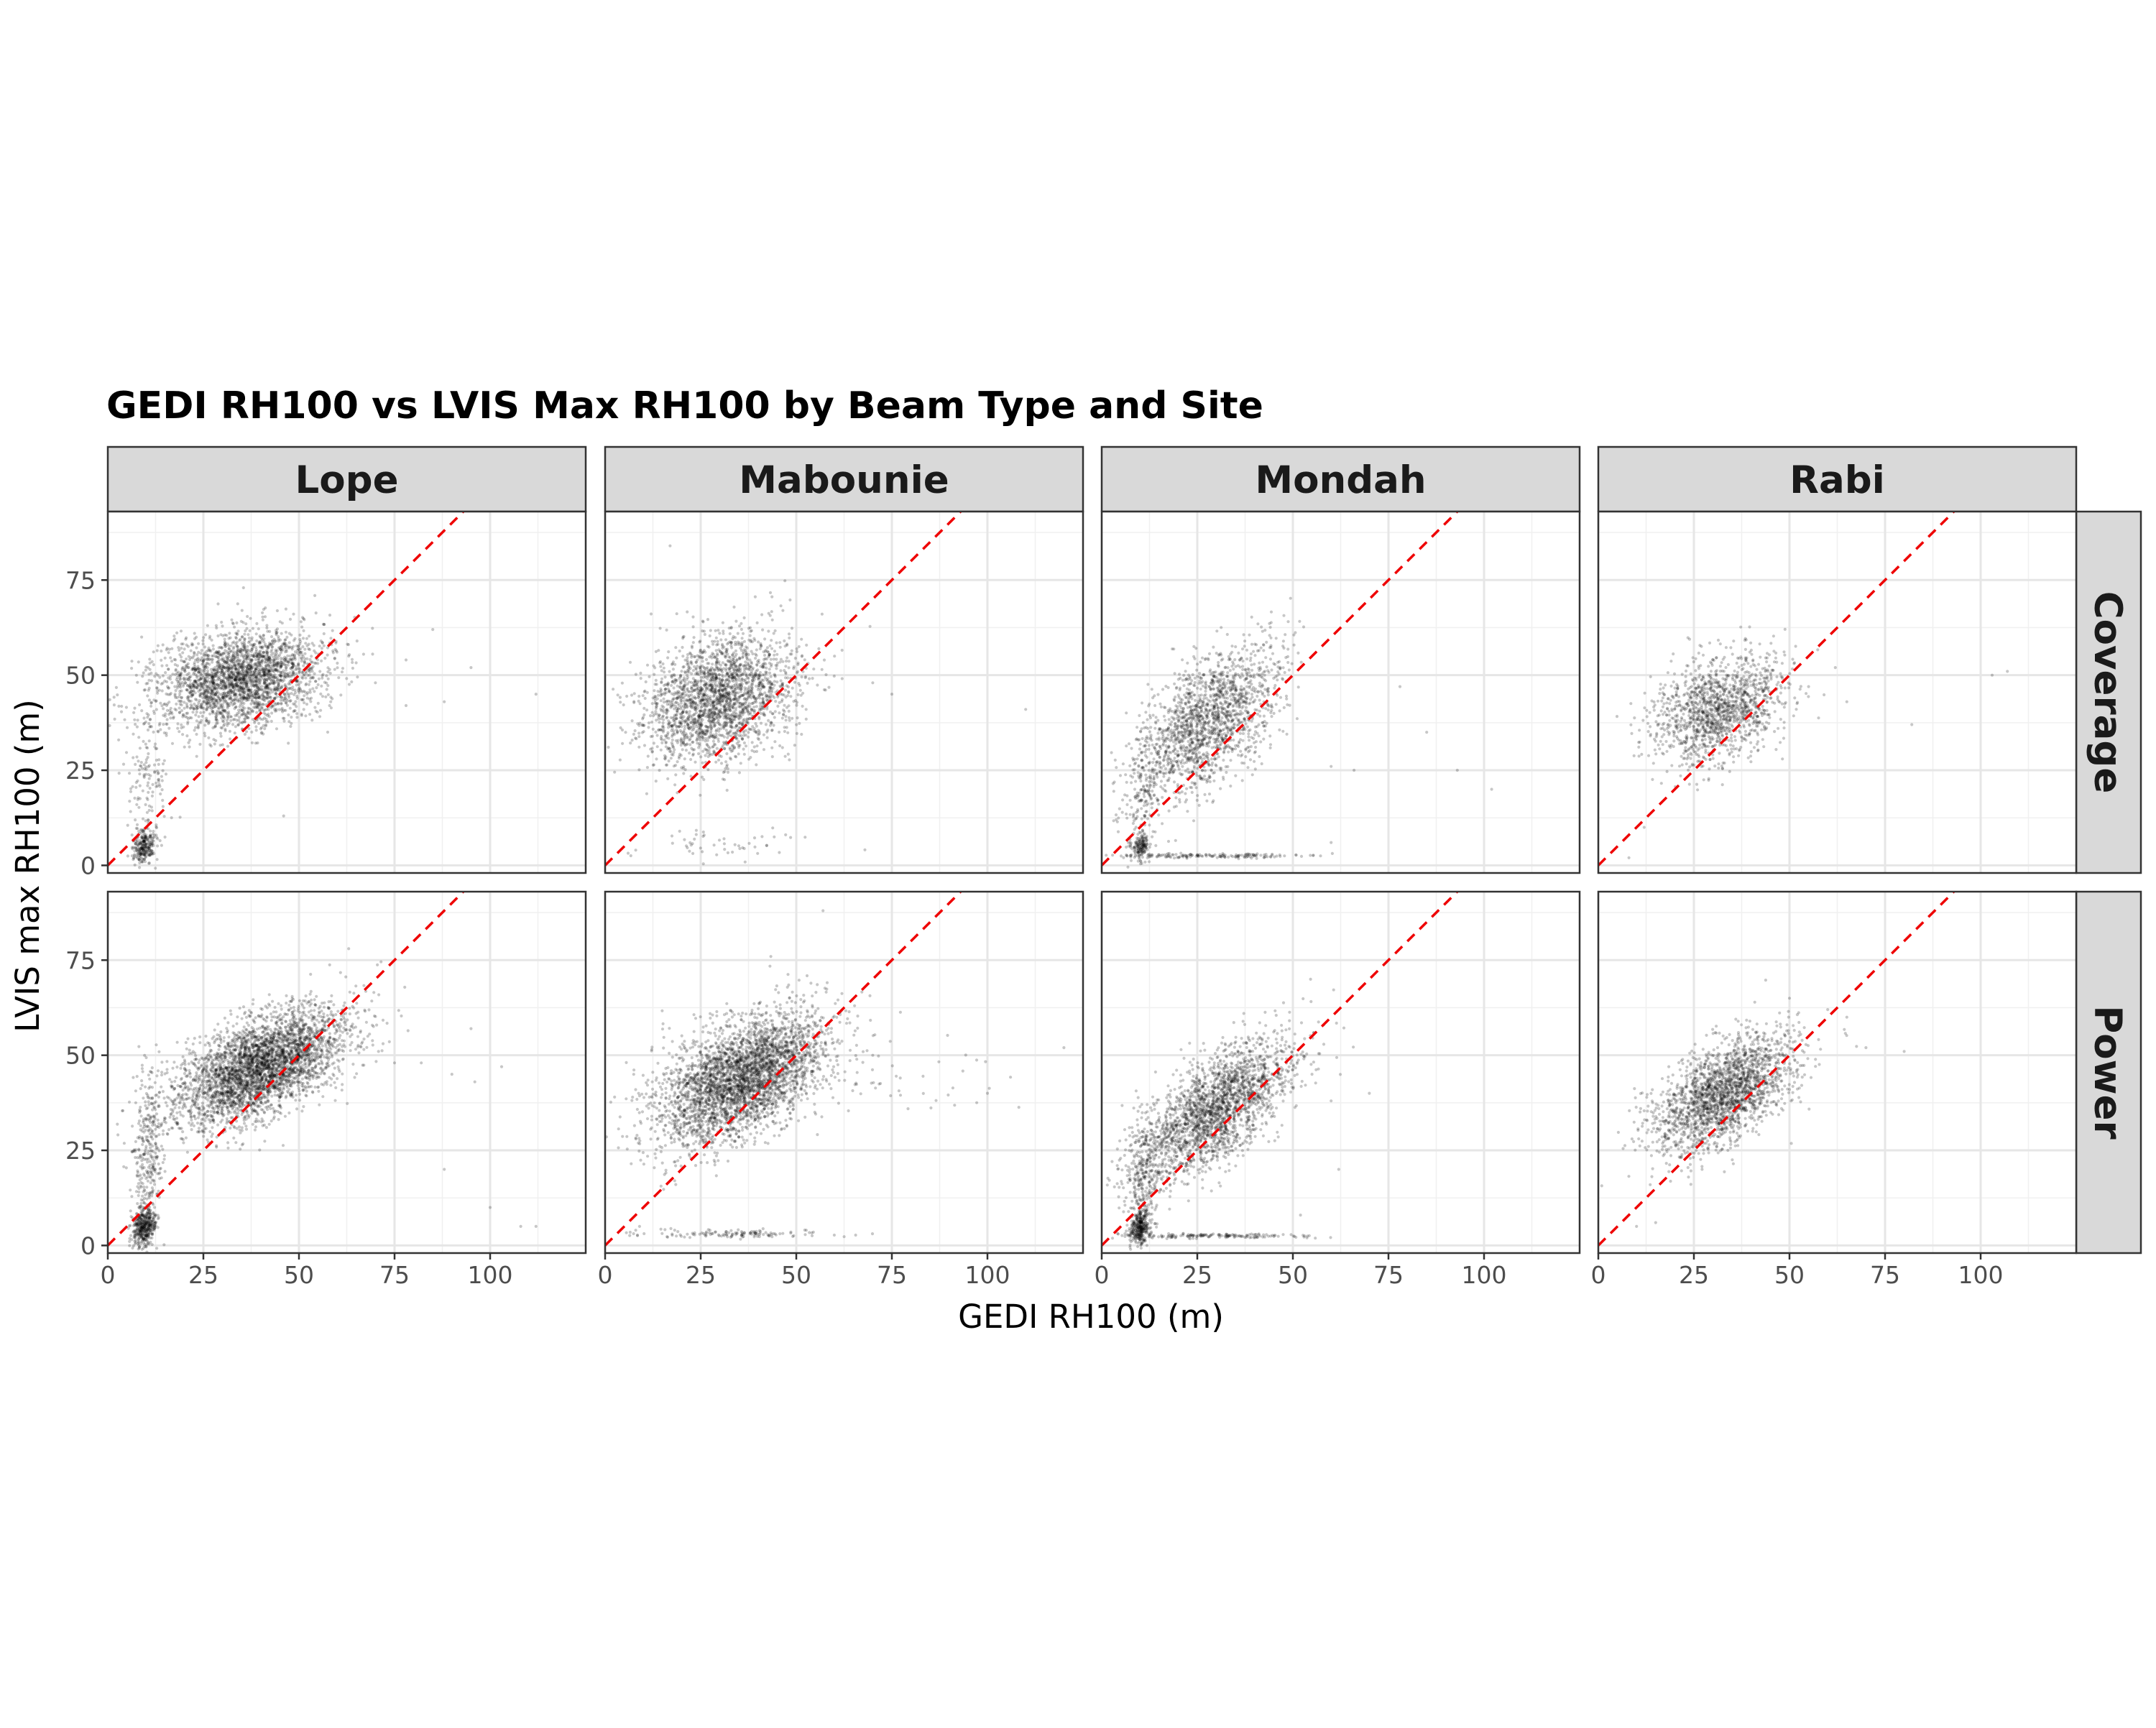 This screenshot has height=1728, width=2156. I want to click on y-tick-label: 75, so click(80, 580).